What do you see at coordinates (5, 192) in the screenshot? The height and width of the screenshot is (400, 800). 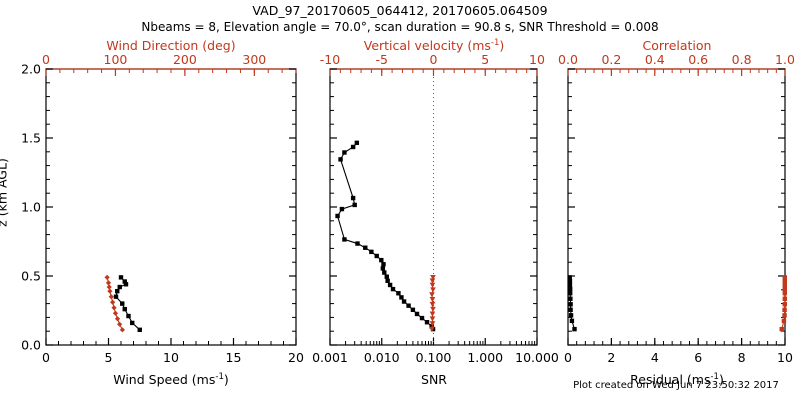 I see `y-axis-label: z (km AGL)` at bounding box center [5, 192].